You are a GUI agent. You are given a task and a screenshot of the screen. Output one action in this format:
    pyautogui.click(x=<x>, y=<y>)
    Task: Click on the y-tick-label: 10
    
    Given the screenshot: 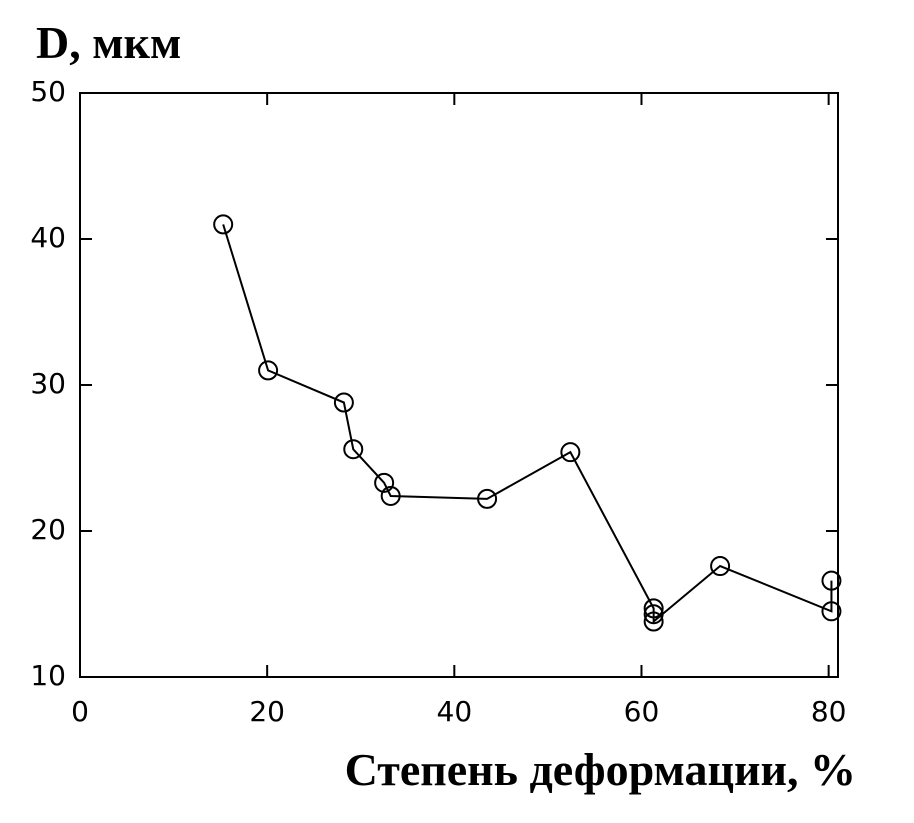 What is the action you would take?
    pyautogui.click(x=48, y=675)
    